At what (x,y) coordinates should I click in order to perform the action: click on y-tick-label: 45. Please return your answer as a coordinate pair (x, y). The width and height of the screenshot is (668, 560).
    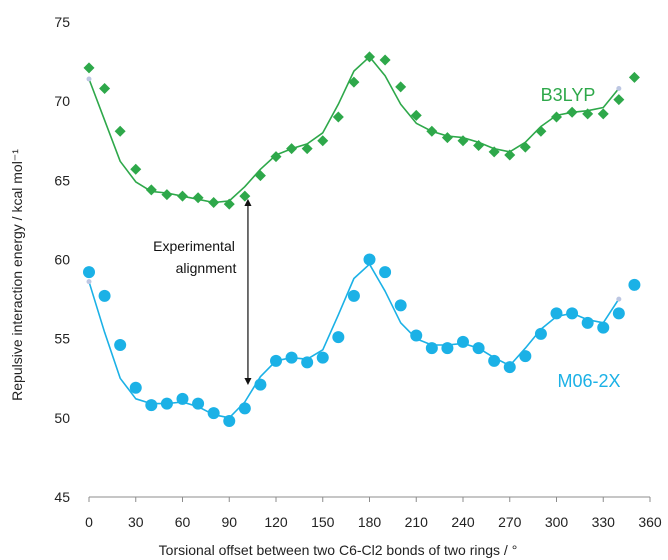
    Looking at the image, I should click on (62, 497).